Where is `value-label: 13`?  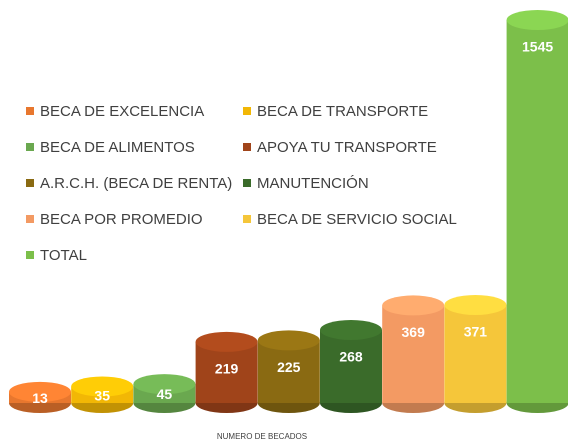 value-label: 13 is located at coordinates (40, 398).